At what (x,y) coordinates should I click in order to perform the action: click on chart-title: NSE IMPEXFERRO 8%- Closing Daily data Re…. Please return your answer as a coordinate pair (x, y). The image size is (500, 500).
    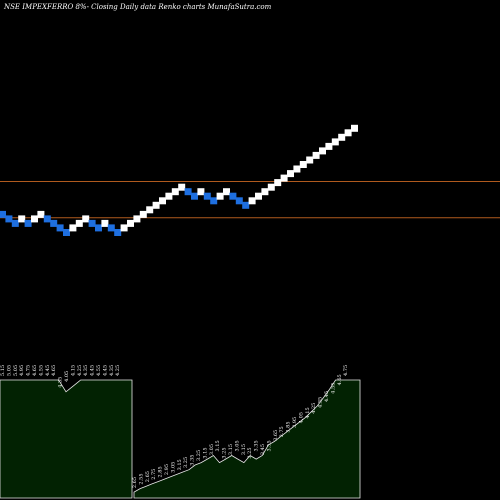
    Looking at the image, I should click on (137, 7).